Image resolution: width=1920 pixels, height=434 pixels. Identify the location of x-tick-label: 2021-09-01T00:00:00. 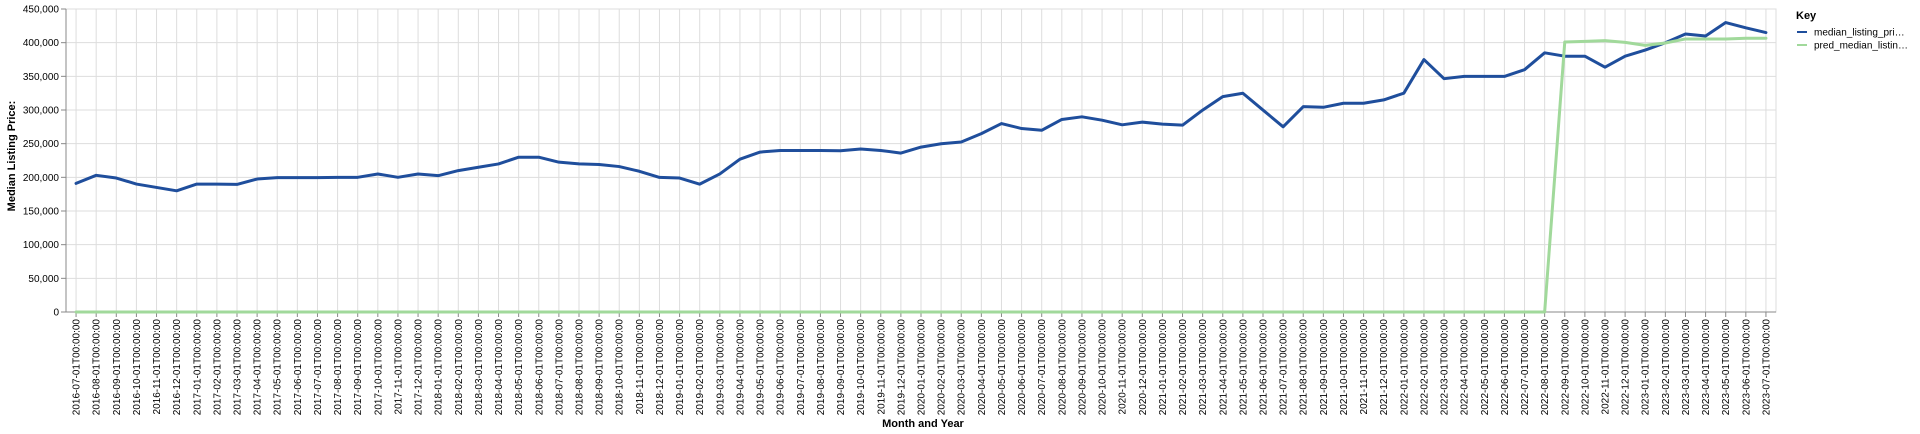
(1324, 367).